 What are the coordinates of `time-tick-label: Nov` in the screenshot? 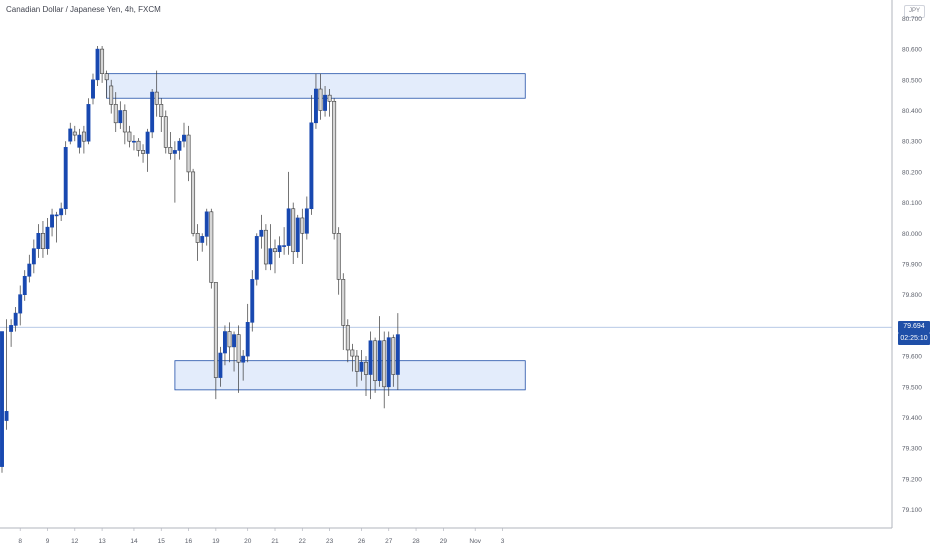 It's located at (475, 541).